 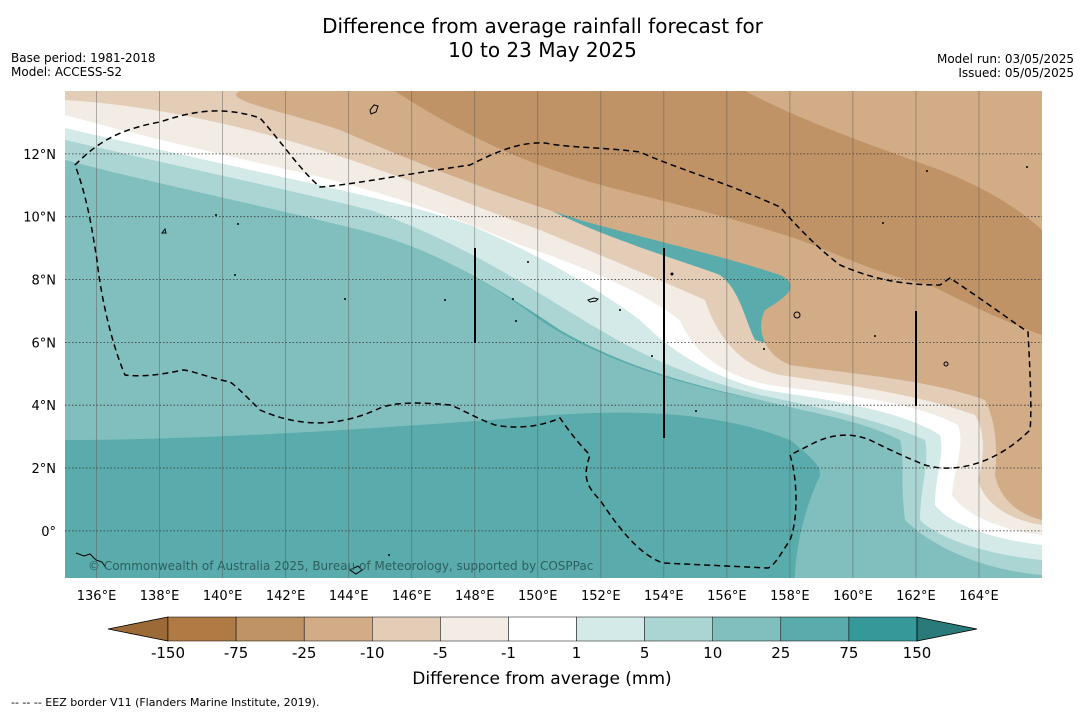 I want to click on latitude-labels: 12°N 10°N 8°N 6°N 4°N 2°N 0°, so click(x=39, y=344).